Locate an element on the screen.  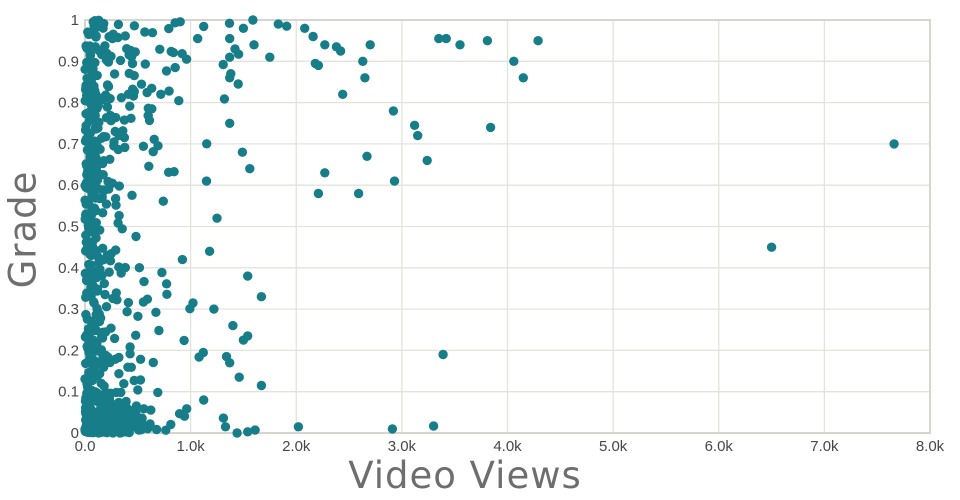
y-tick-label: 0.4 is located at coordinates (68, 268).